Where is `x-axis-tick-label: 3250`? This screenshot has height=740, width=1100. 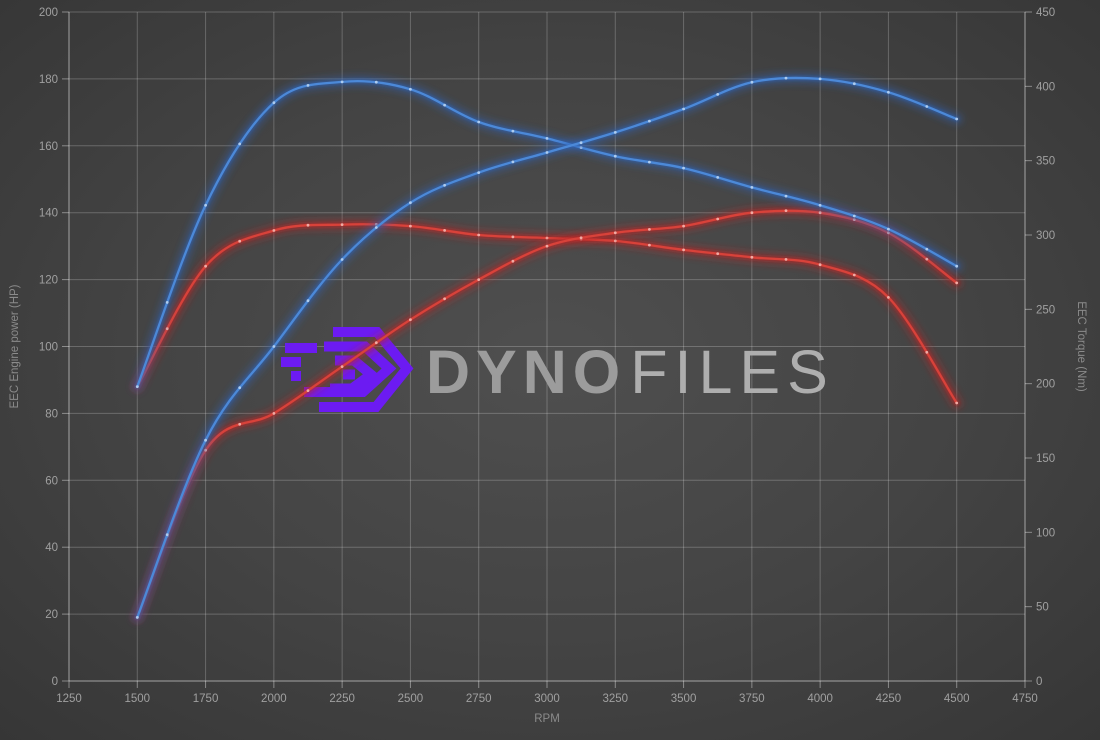 x-axis-tick-label: 3250 is located at coordinates (615, 699).